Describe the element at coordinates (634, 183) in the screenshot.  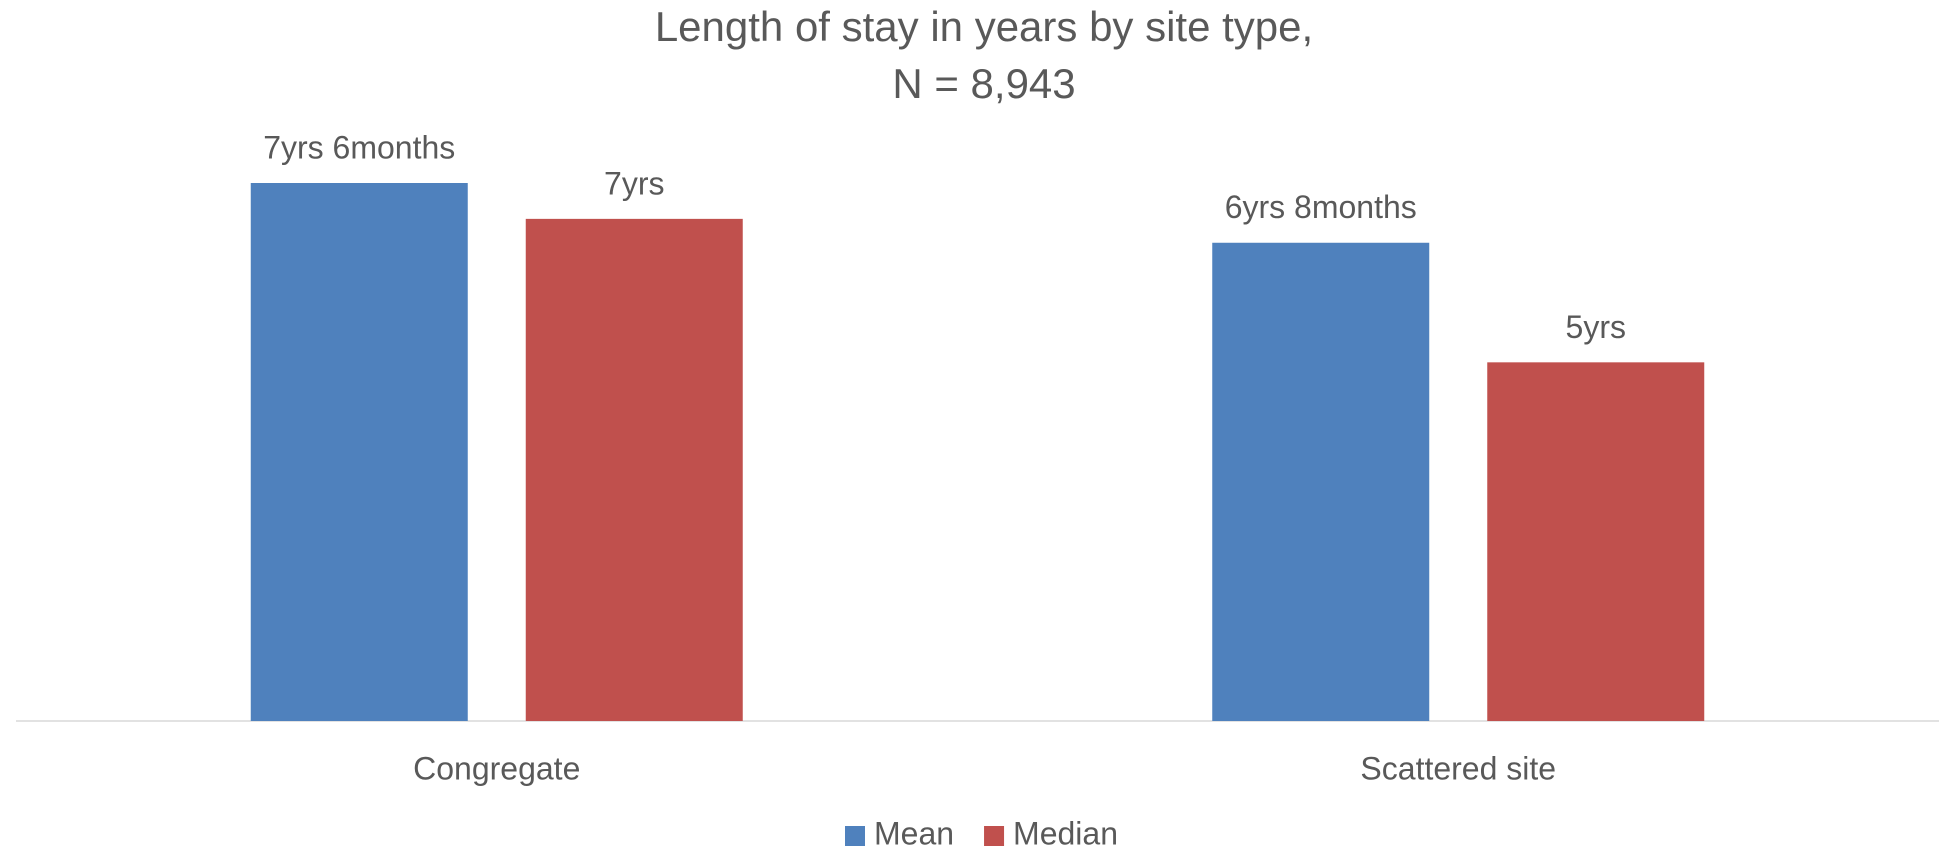
I see `data-label: 7yrs` at that location.